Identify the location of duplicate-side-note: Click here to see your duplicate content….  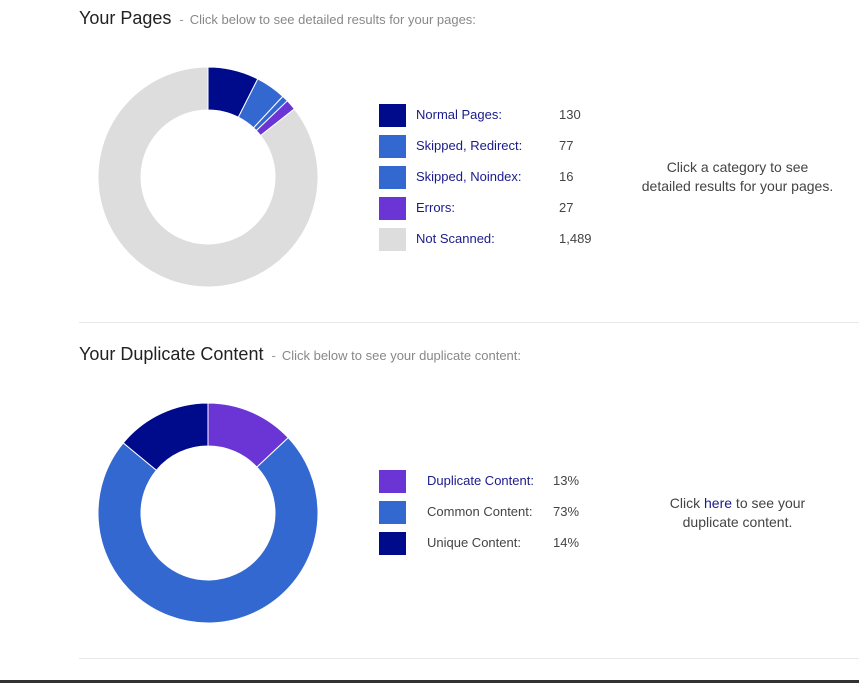
(737, 513).